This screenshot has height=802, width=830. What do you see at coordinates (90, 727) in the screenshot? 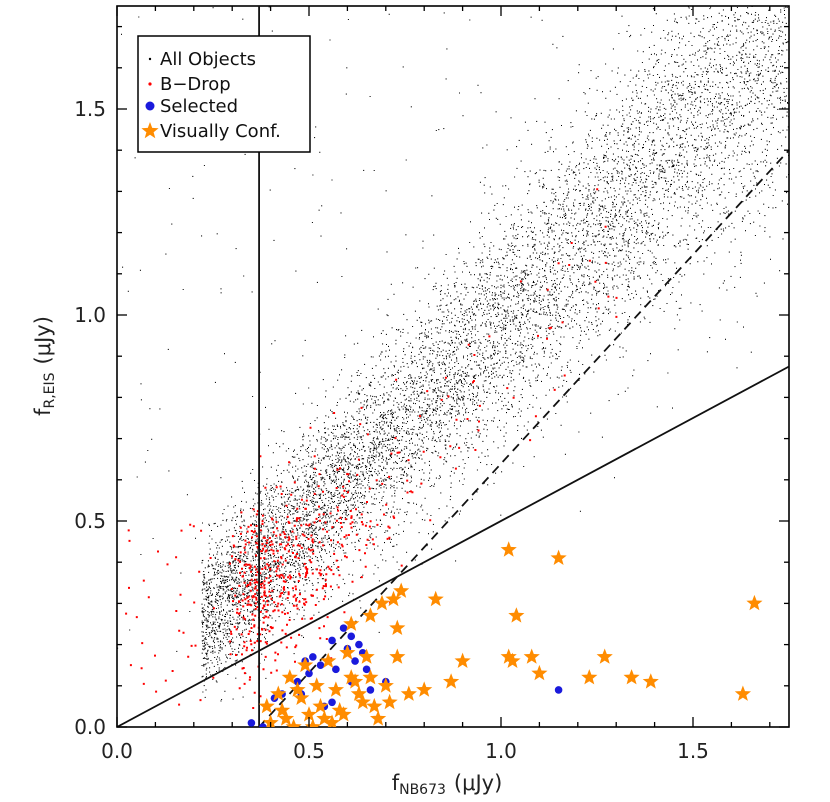
I see `y-tick-label: 0.0` at bounding box center [90, 727].